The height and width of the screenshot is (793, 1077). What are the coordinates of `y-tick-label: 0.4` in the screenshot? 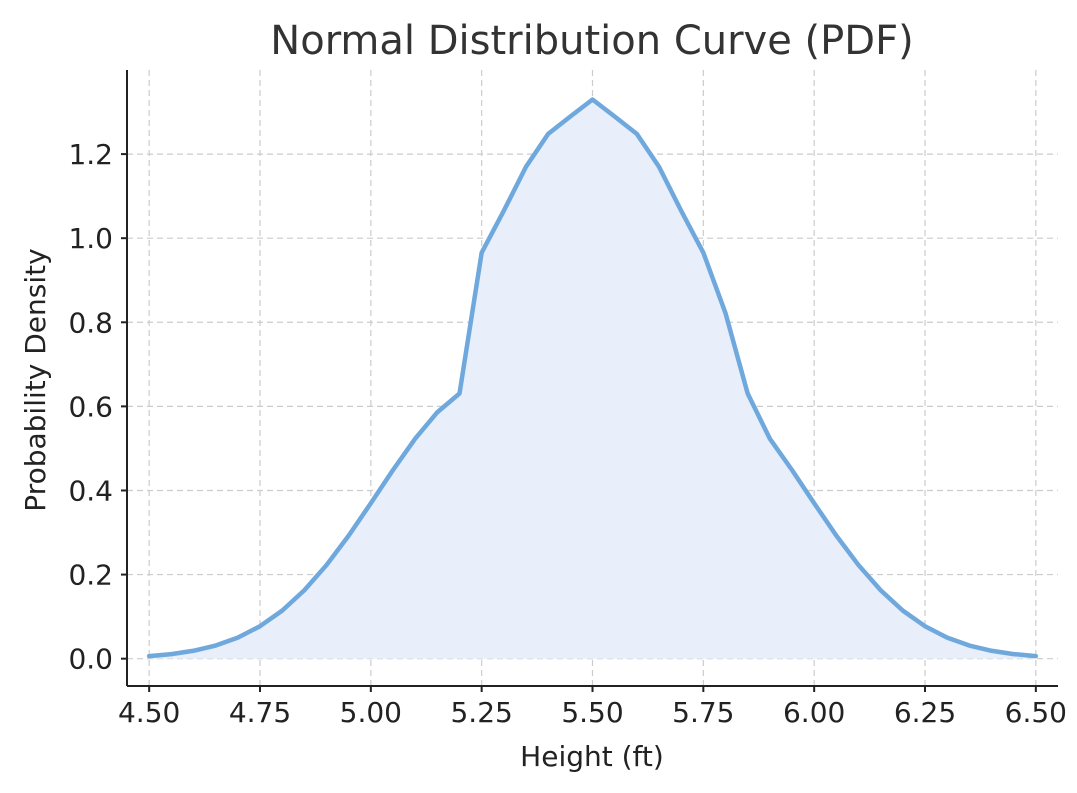 It's located at (90, 490).